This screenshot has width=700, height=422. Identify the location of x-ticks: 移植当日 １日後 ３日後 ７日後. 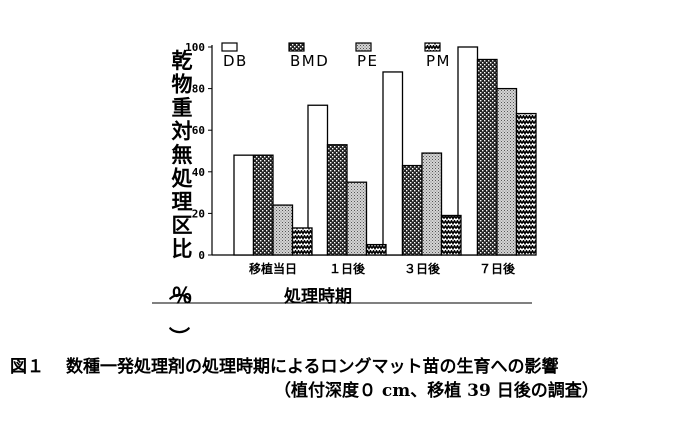
(382, 268).